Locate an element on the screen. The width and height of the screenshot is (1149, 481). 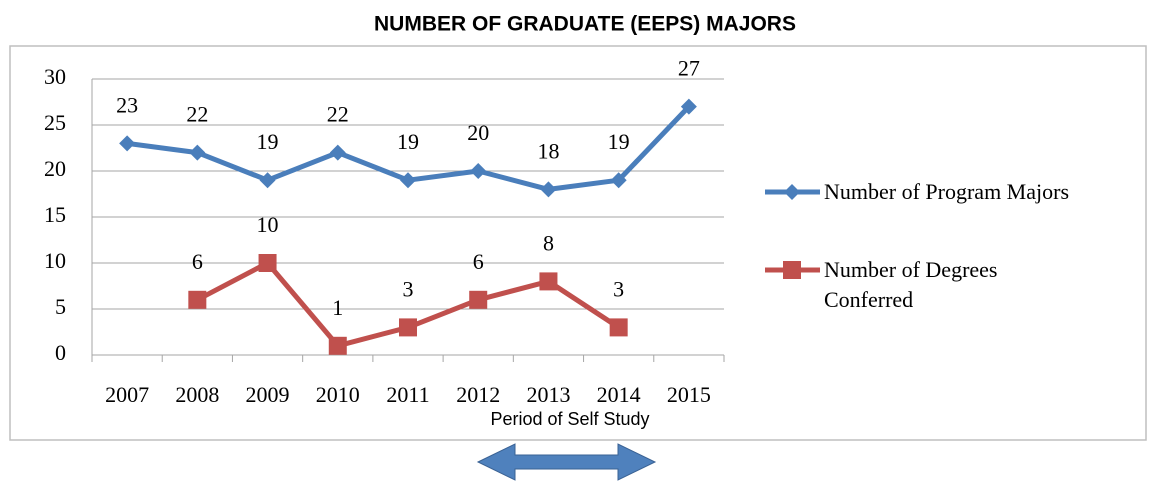
data-label: 20 is located at coordinates (478, 132).